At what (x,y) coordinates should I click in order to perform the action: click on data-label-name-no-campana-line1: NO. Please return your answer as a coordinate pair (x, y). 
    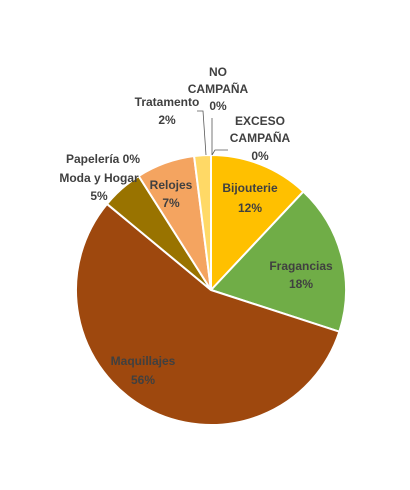
    Looking at the image, I should click on (218, 72).